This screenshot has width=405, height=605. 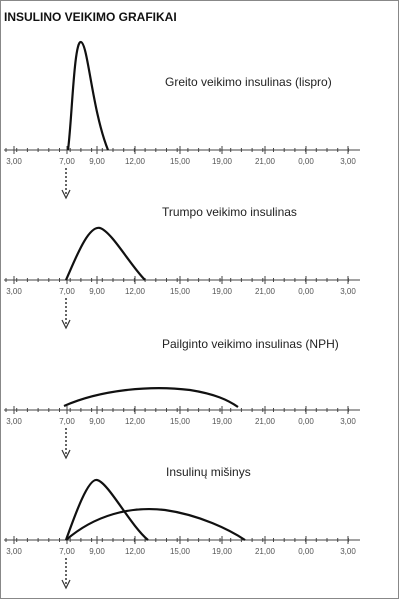 What do you see at coordinates (208, 472) in the screenshot?
I see `panel-label: Insulinų mišinys` at bounding box center [208, 472].